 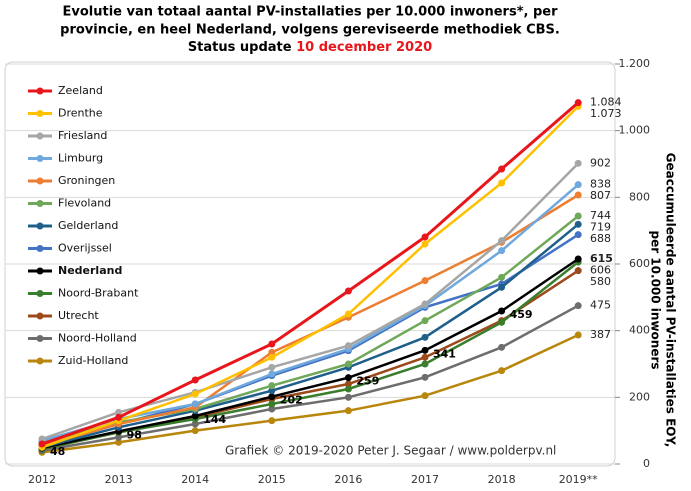 I want to click on y-tick-label: 1.000, so click(x=635, y=130).